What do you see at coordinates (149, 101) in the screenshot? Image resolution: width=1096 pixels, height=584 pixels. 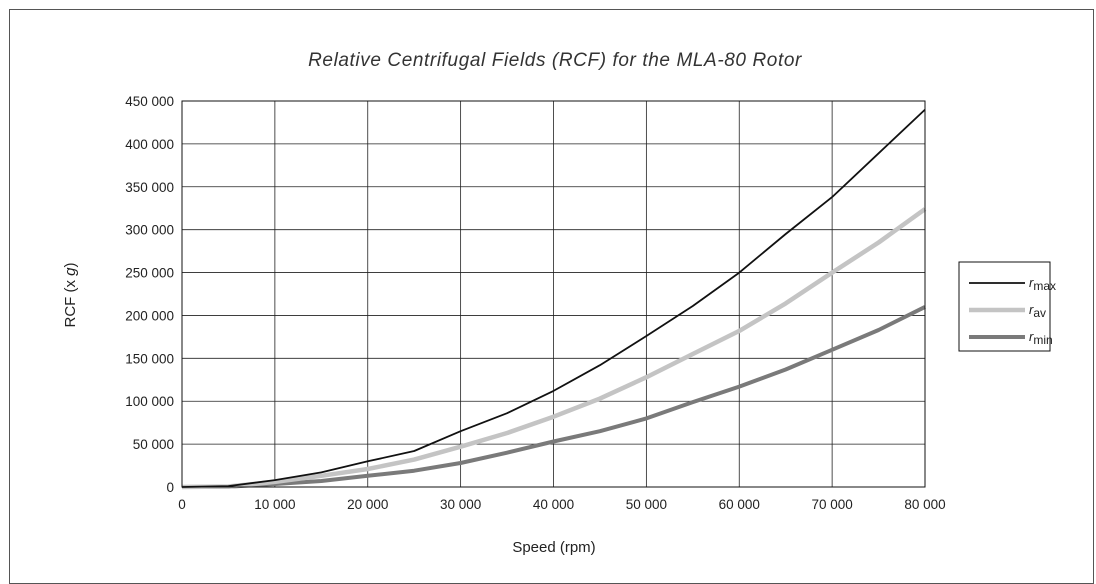 I see `y-tick-label: 450 000` at bounding box center [149, 101].